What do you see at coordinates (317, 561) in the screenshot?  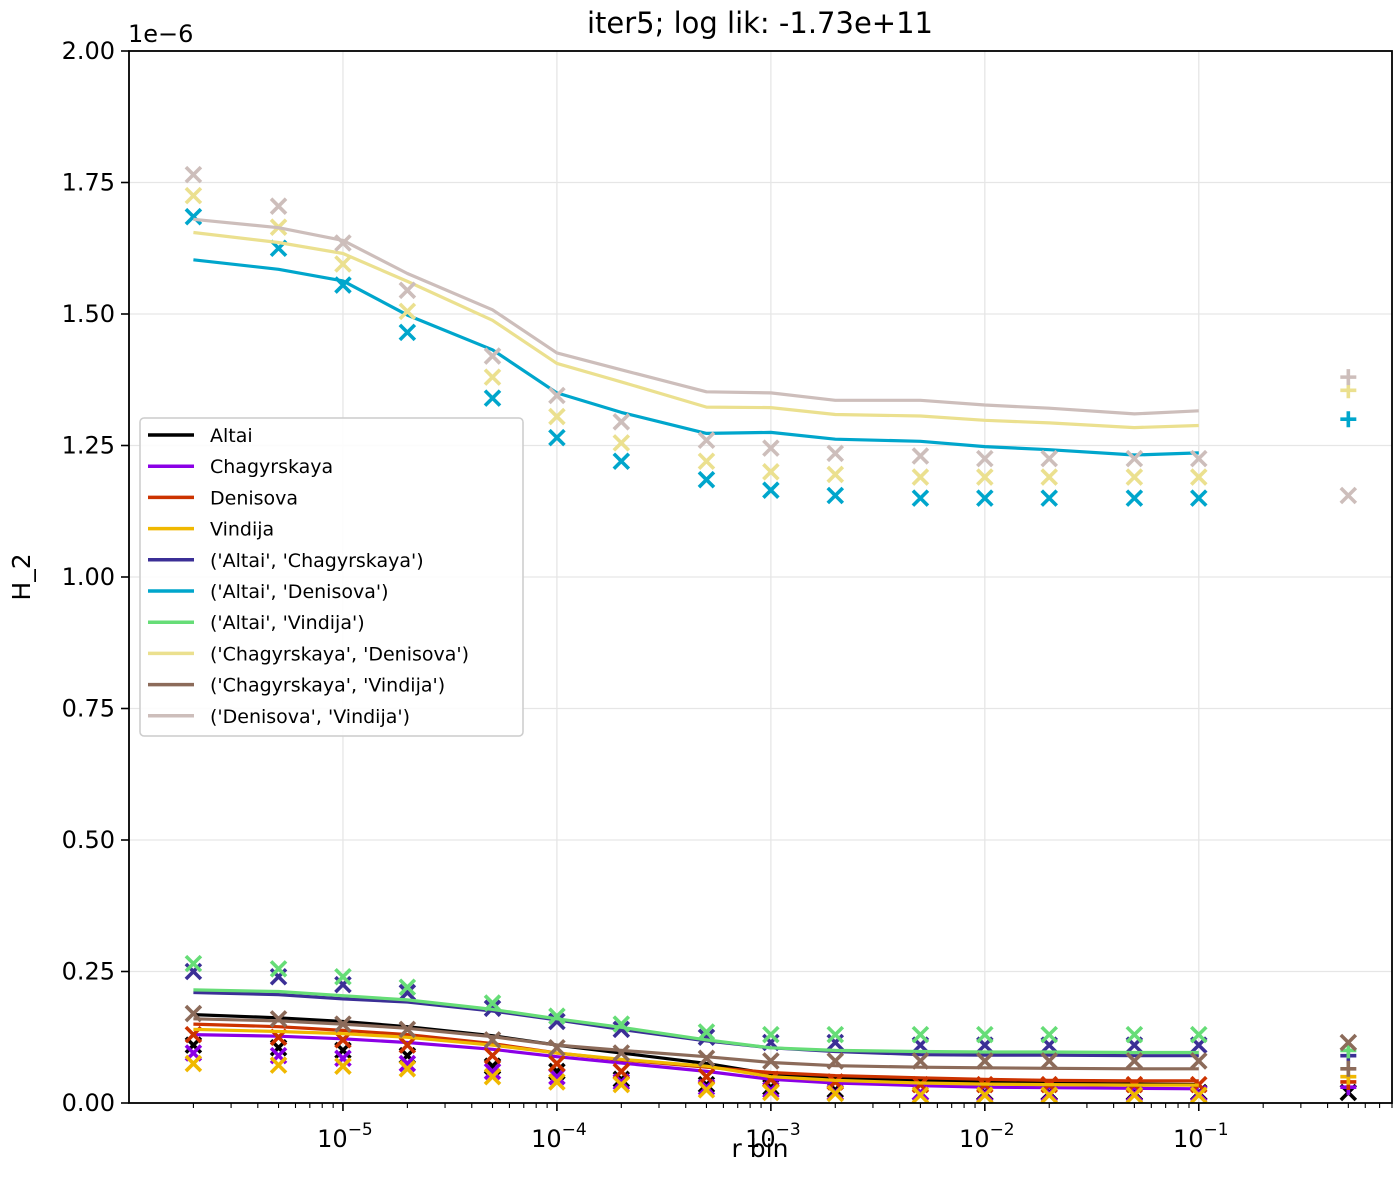 I see `legend-label: ('Altai', 'Chagyrskaya')` at bounding box center [317, 561].